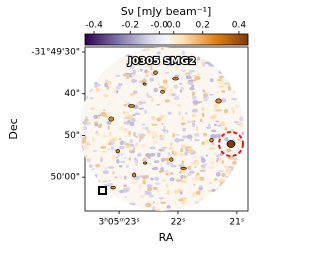  What do you see at coordinates (166, 39) in the screenshot?
I see `colorbar` at bounding box center [166, 39].